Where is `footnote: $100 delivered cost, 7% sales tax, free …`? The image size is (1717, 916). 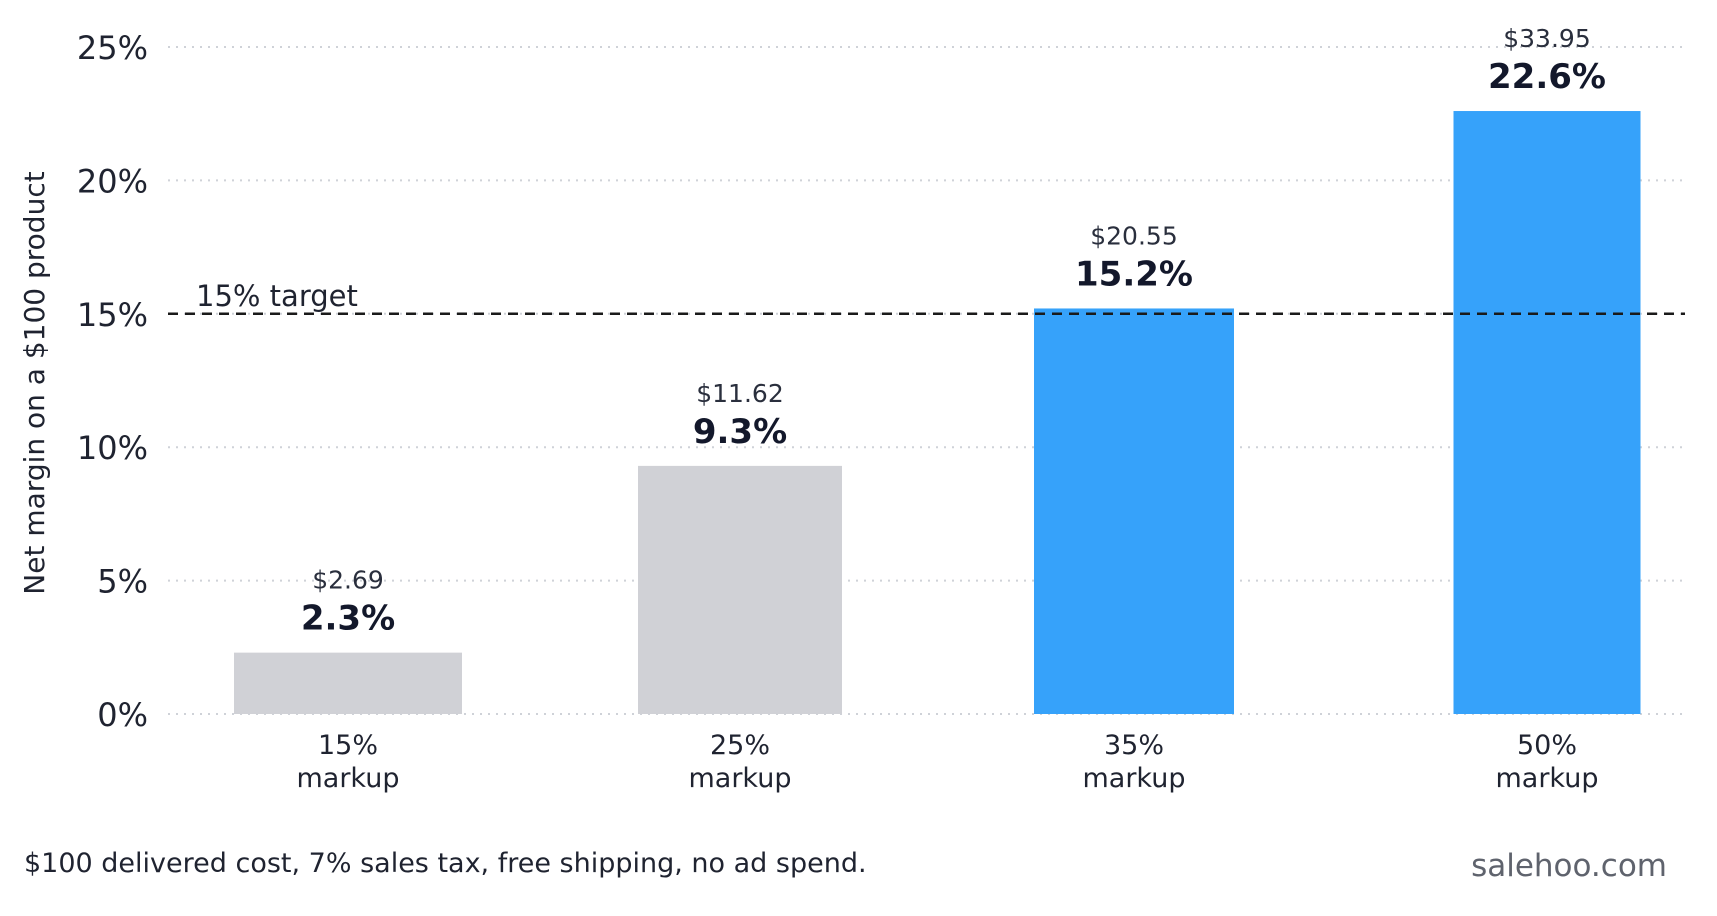
footnote: $100 delivered cost, 7% sales tax, free … is located at coordinates (445, 863).